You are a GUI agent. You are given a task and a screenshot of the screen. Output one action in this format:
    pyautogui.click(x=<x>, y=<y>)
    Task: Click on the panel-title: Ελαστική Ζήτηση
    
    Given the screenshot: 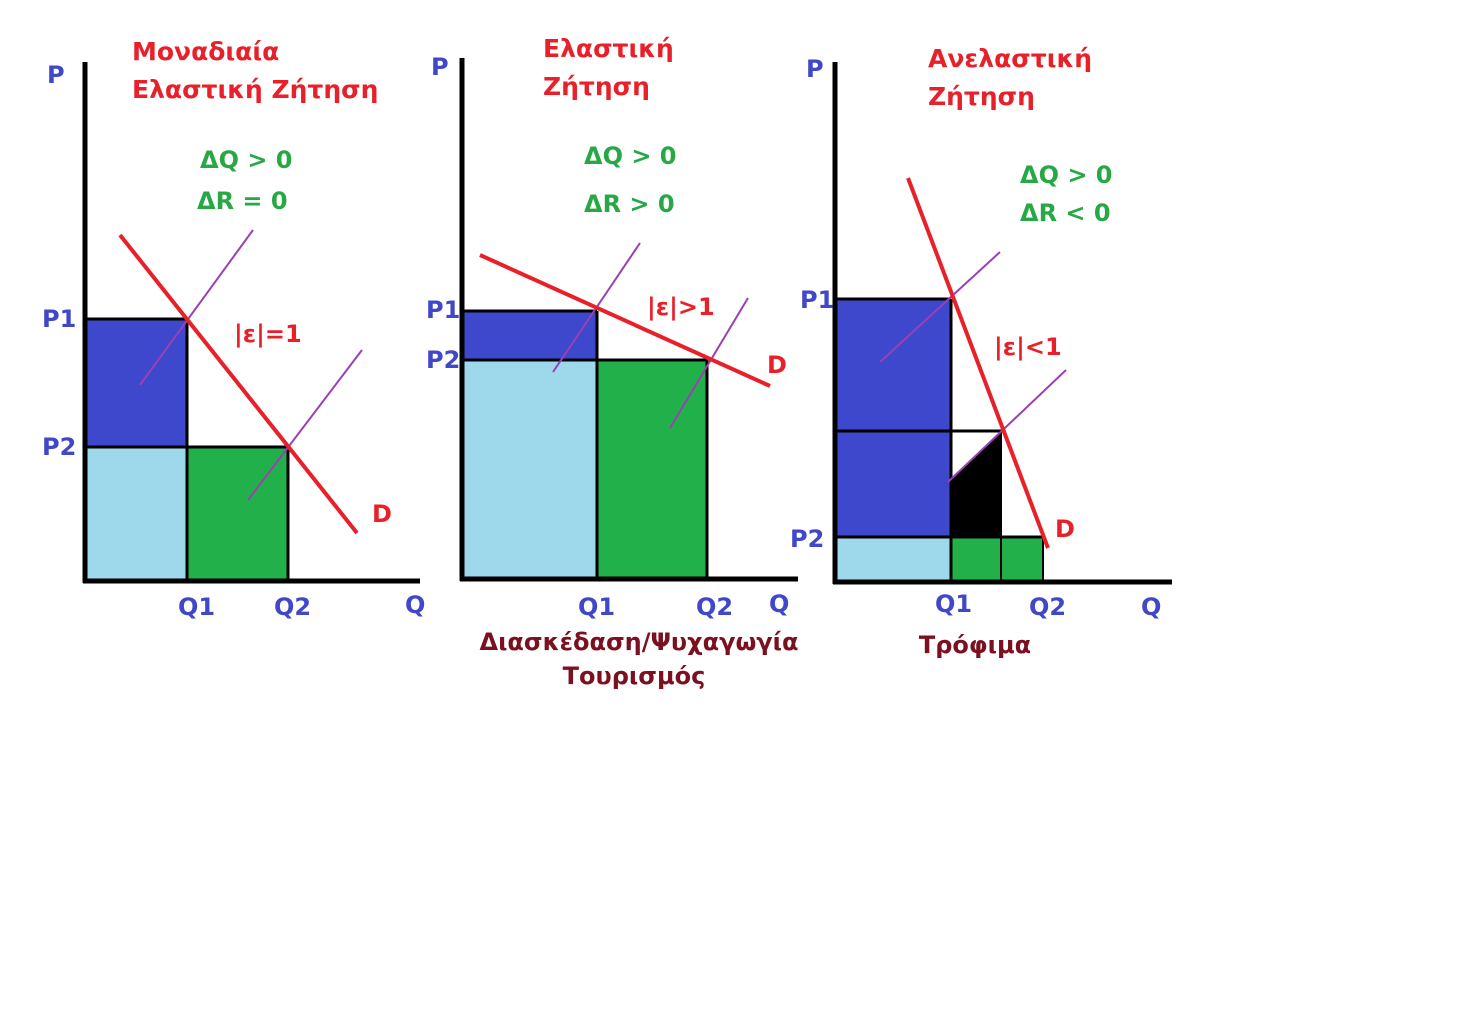 What is the action you would take?
    pyautogui.click(x=608, y=68)
    